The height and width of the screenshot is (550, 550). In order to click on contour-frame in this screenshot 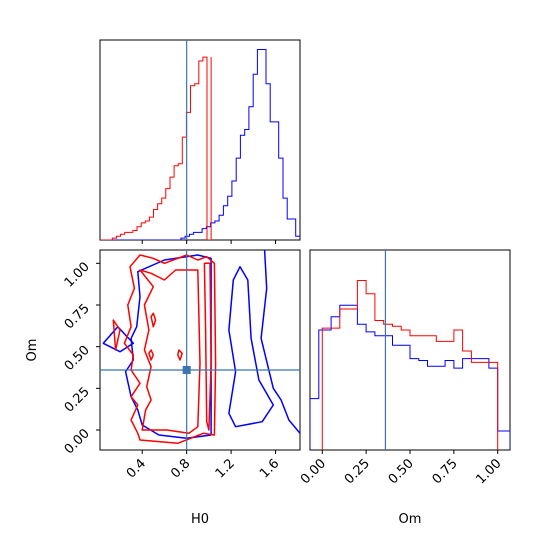, I will do `click(200, 350)`.